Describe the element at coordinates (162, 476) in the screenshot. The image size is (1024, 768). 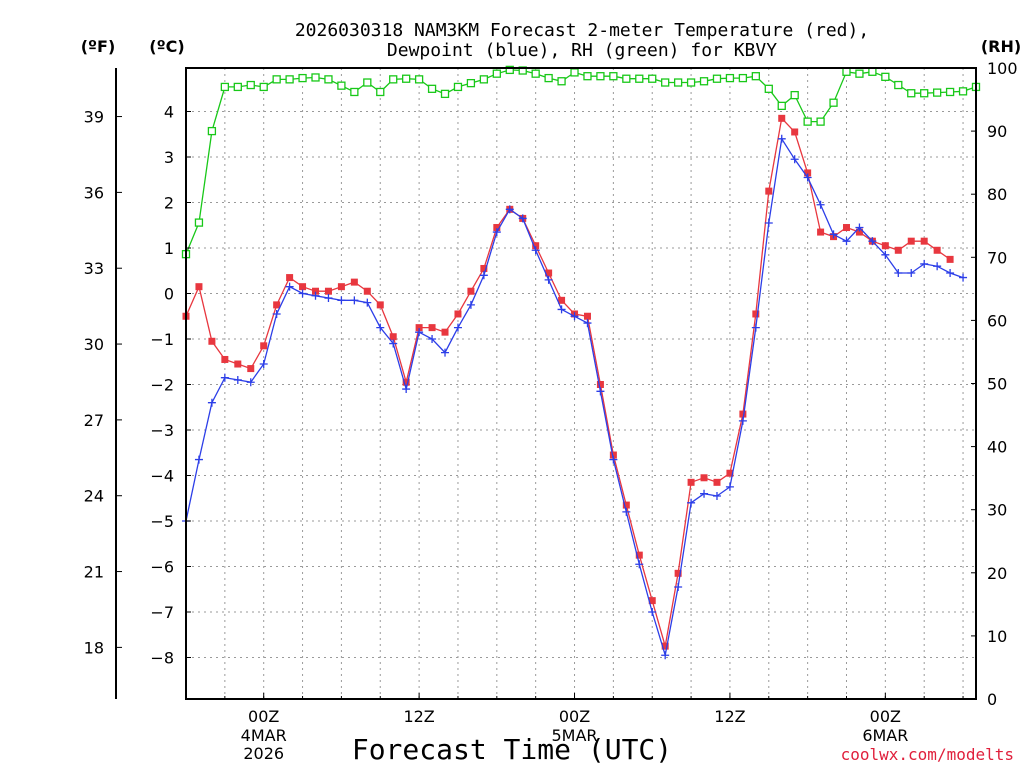
I see `celsius-tick-label: −4` at that location.